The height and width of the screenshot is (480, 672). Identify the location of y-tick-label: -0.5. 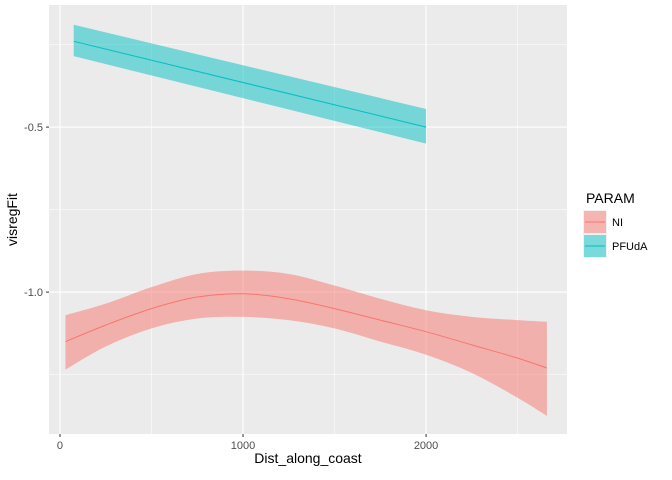
(33, 128).